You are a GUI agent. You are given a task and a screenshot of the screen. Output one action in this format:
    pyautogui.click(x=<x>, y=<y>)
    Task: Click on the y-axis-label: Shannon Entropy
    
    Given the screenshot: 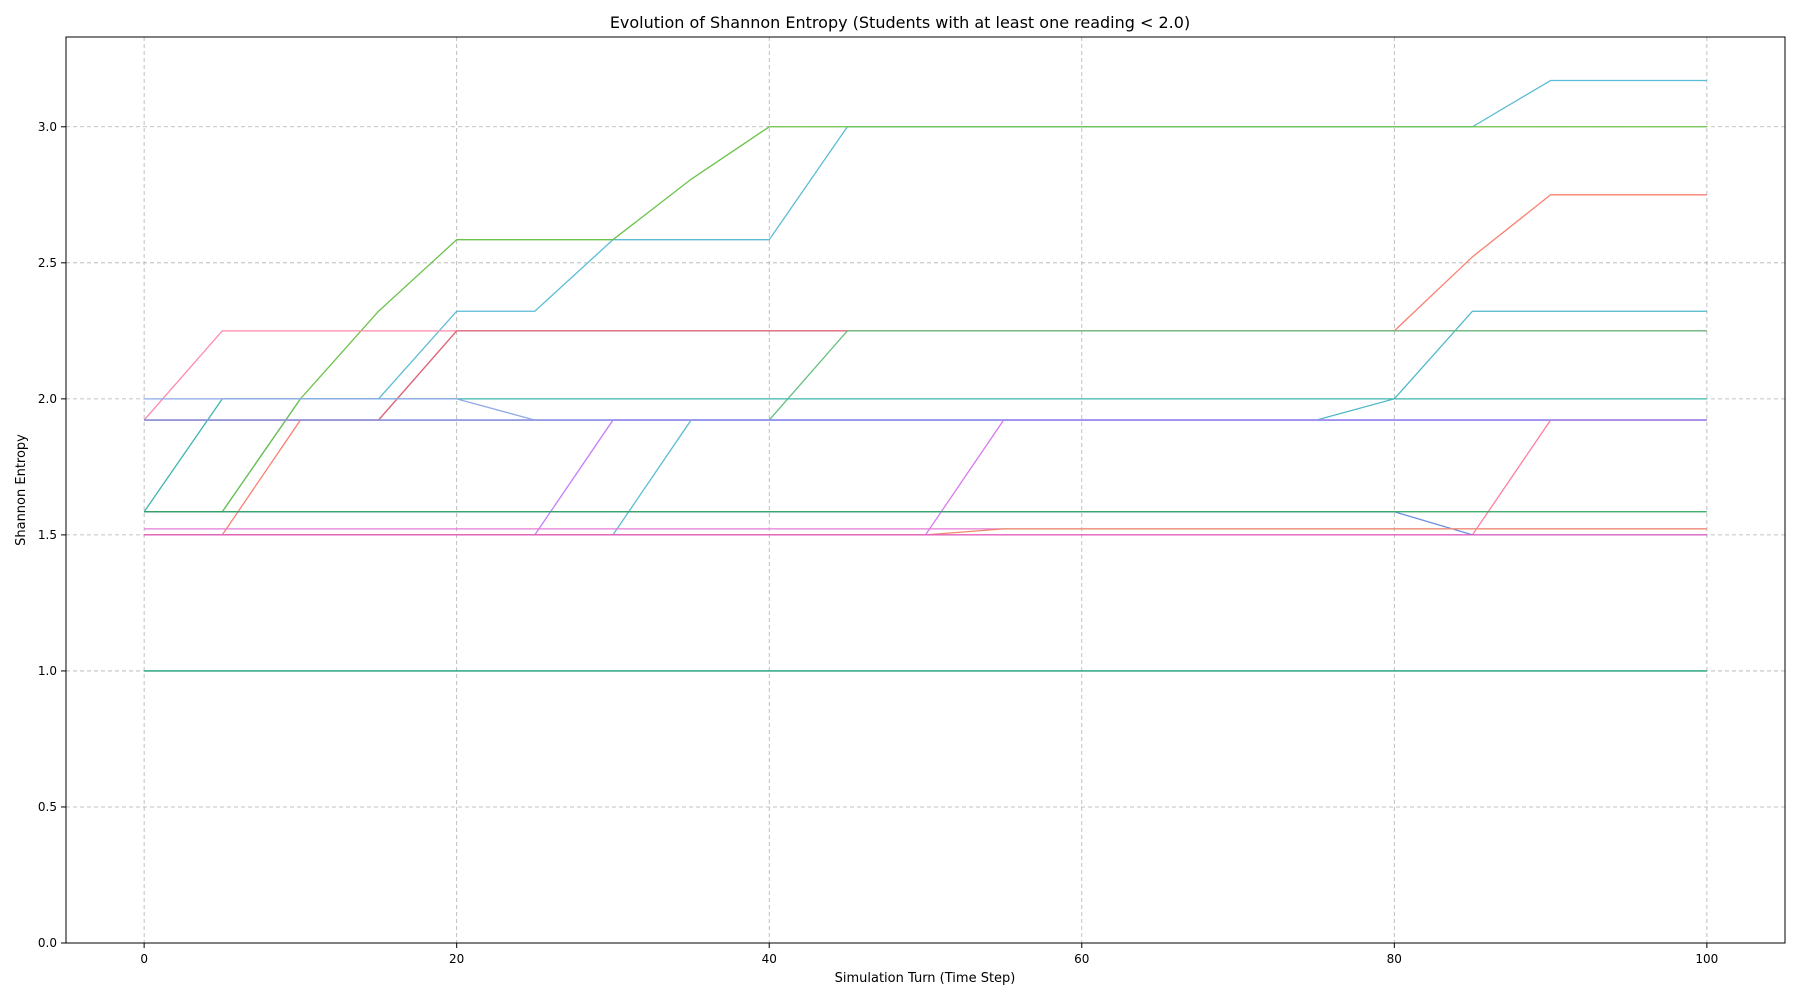 What is the action you would take?
    pyautogui.click(x=21, y=490)
    